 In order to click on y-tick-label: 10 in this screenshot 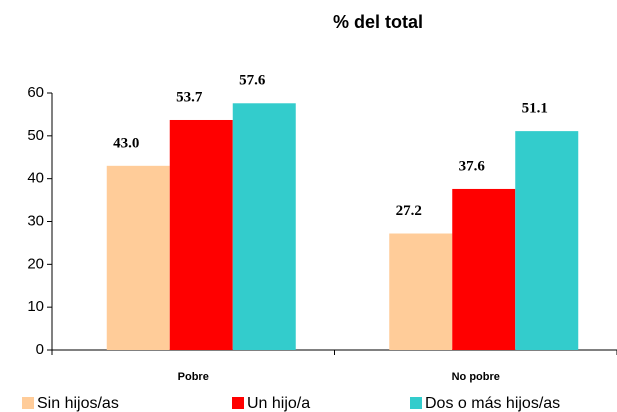, I will do `click(35, 306)`.